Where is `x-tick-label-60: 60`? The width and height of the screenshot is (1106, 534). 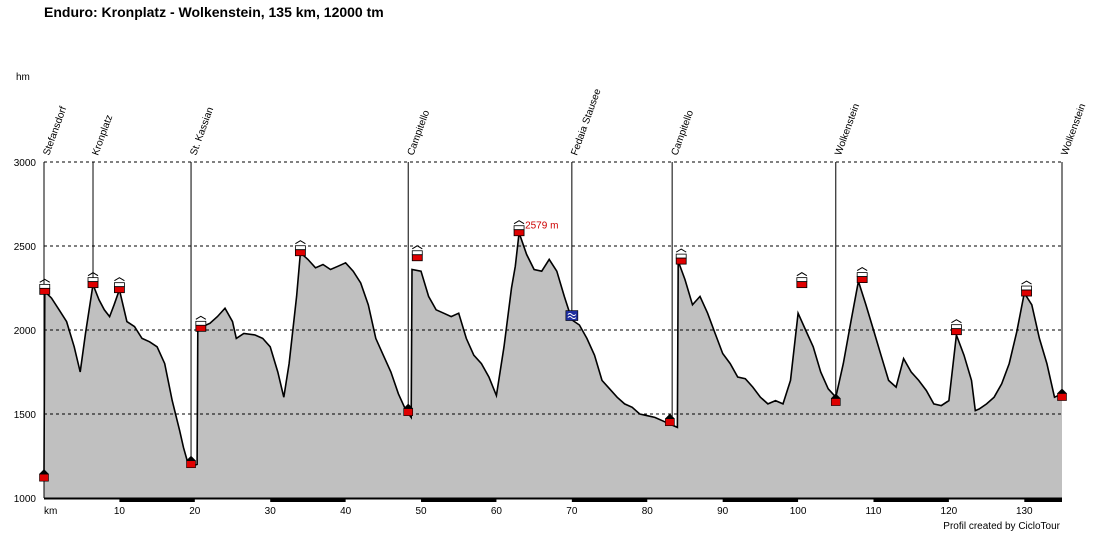 x-tick-label-60: 60 is located at coordinates (497, 511).